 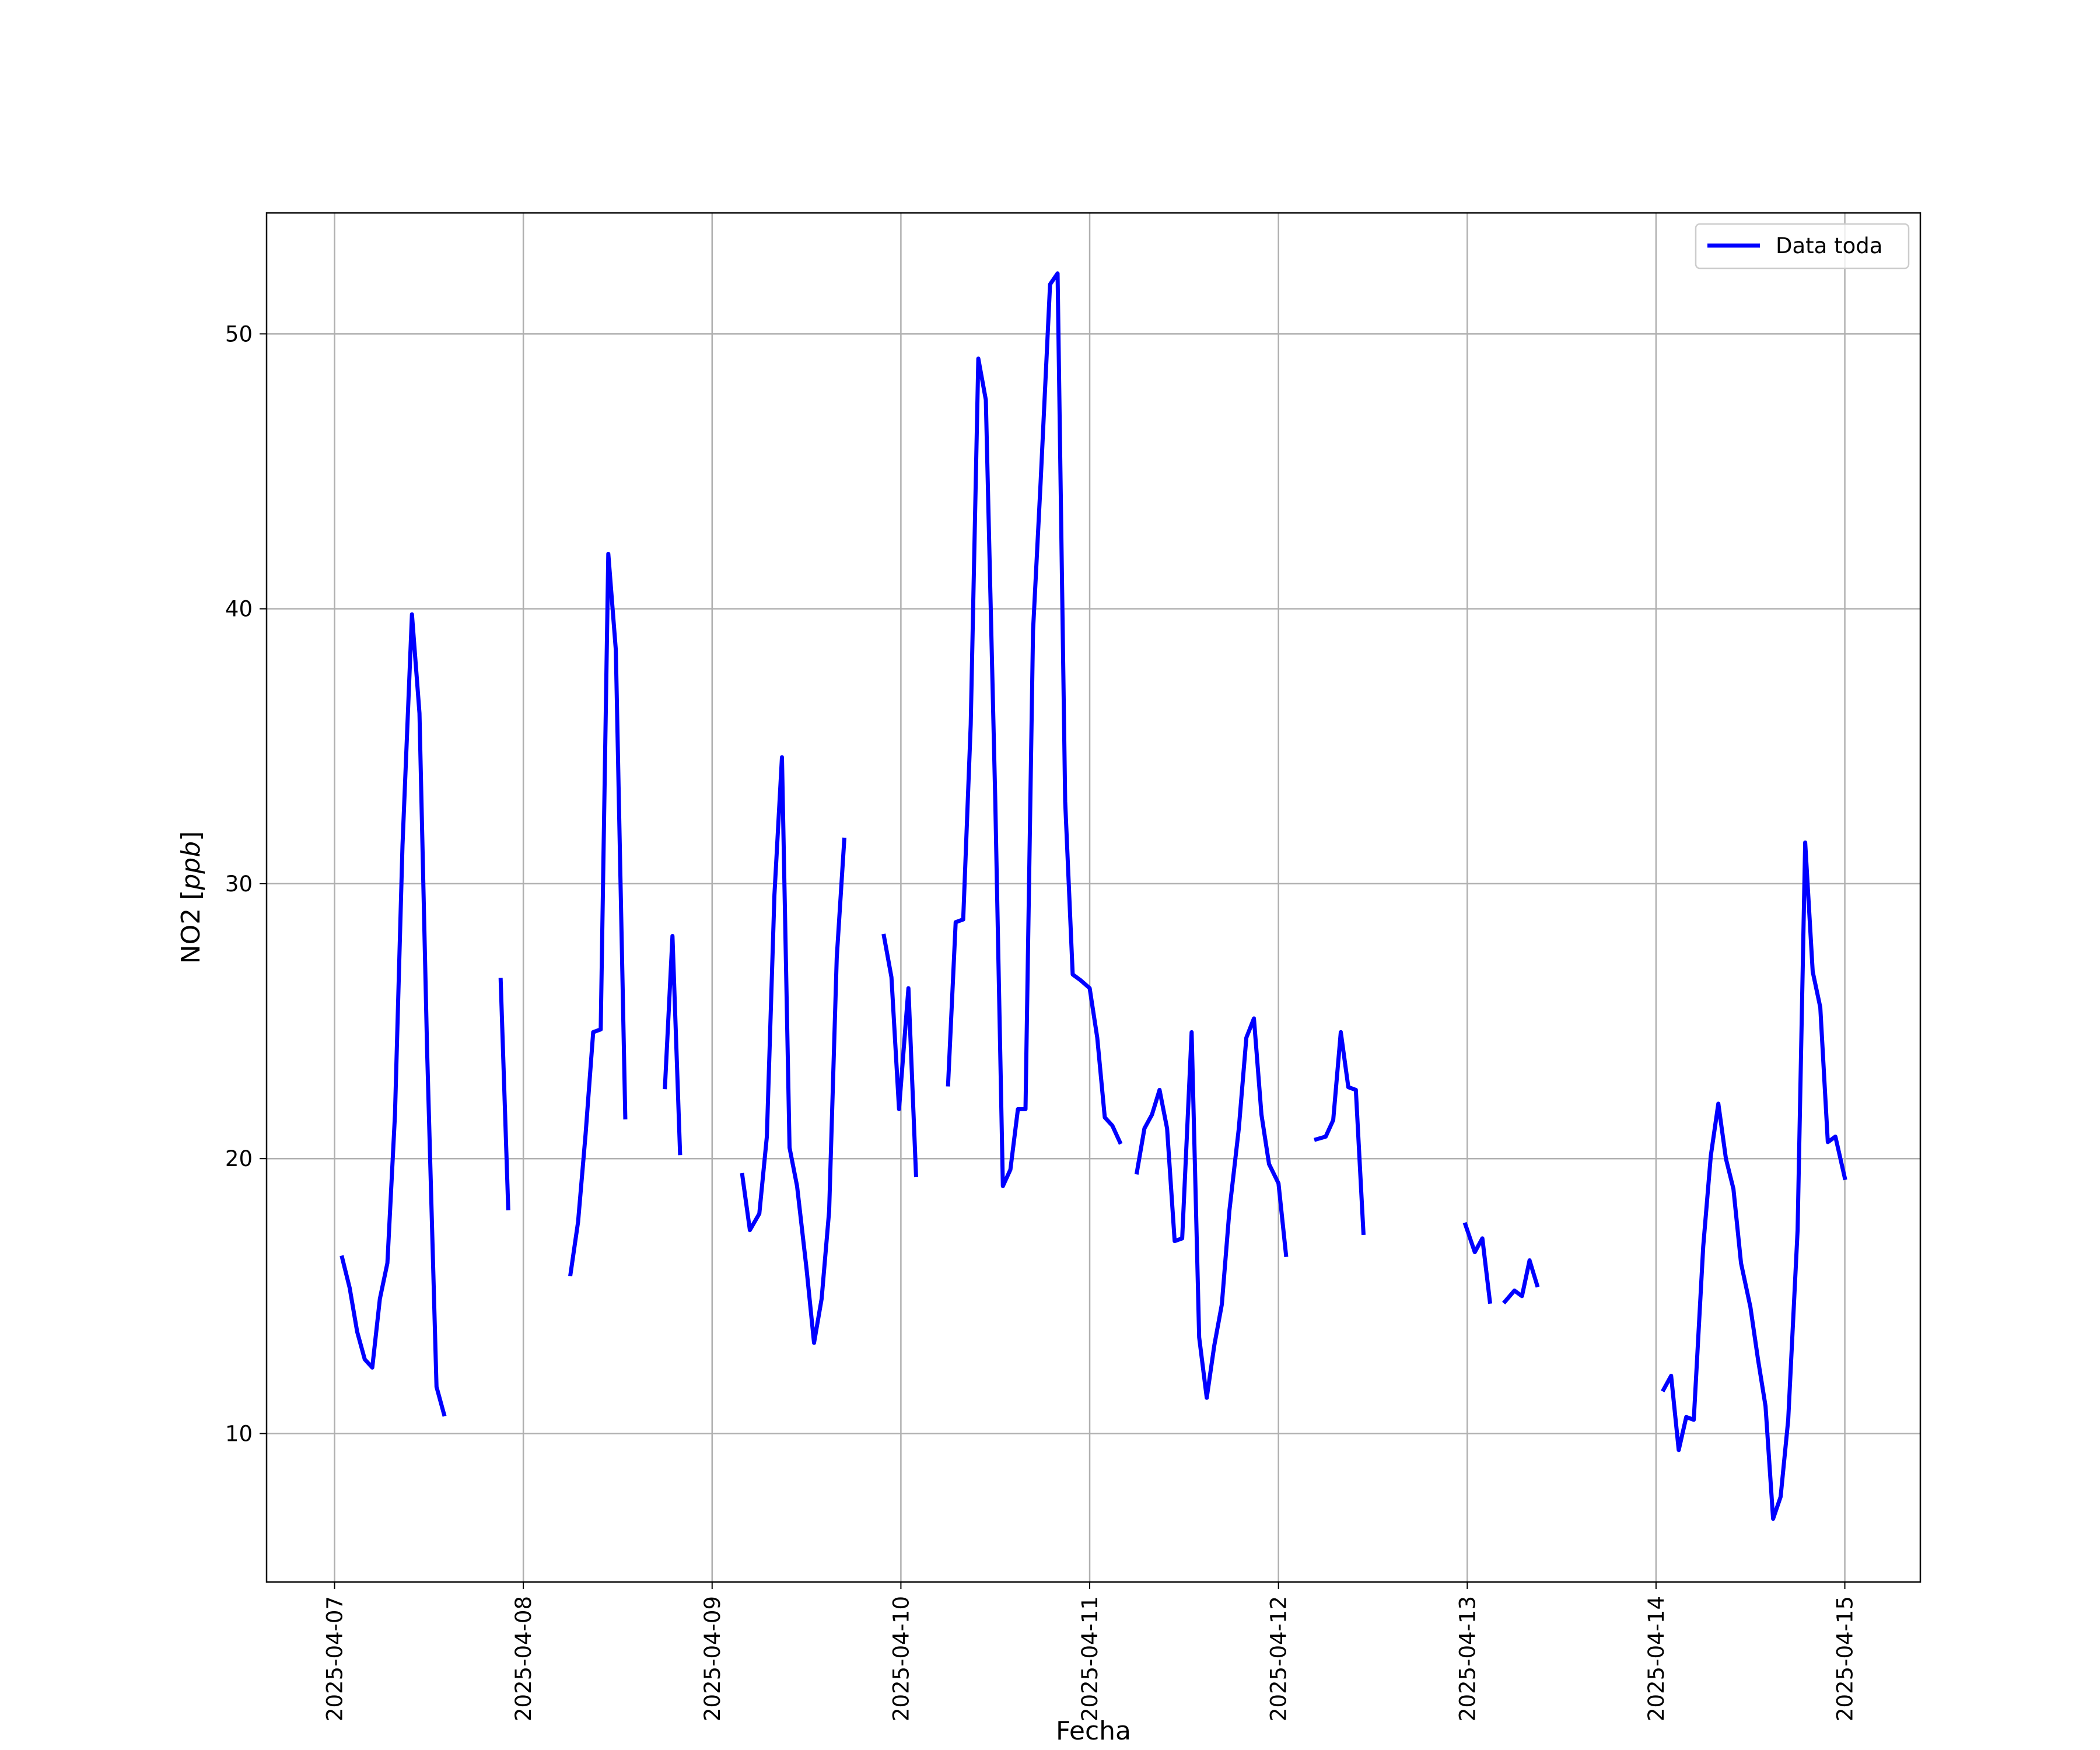 What do you see at coordinates (239, 884) in the screenshot?
I see `y-tick-label: 30` at bounding box center [239, 884].